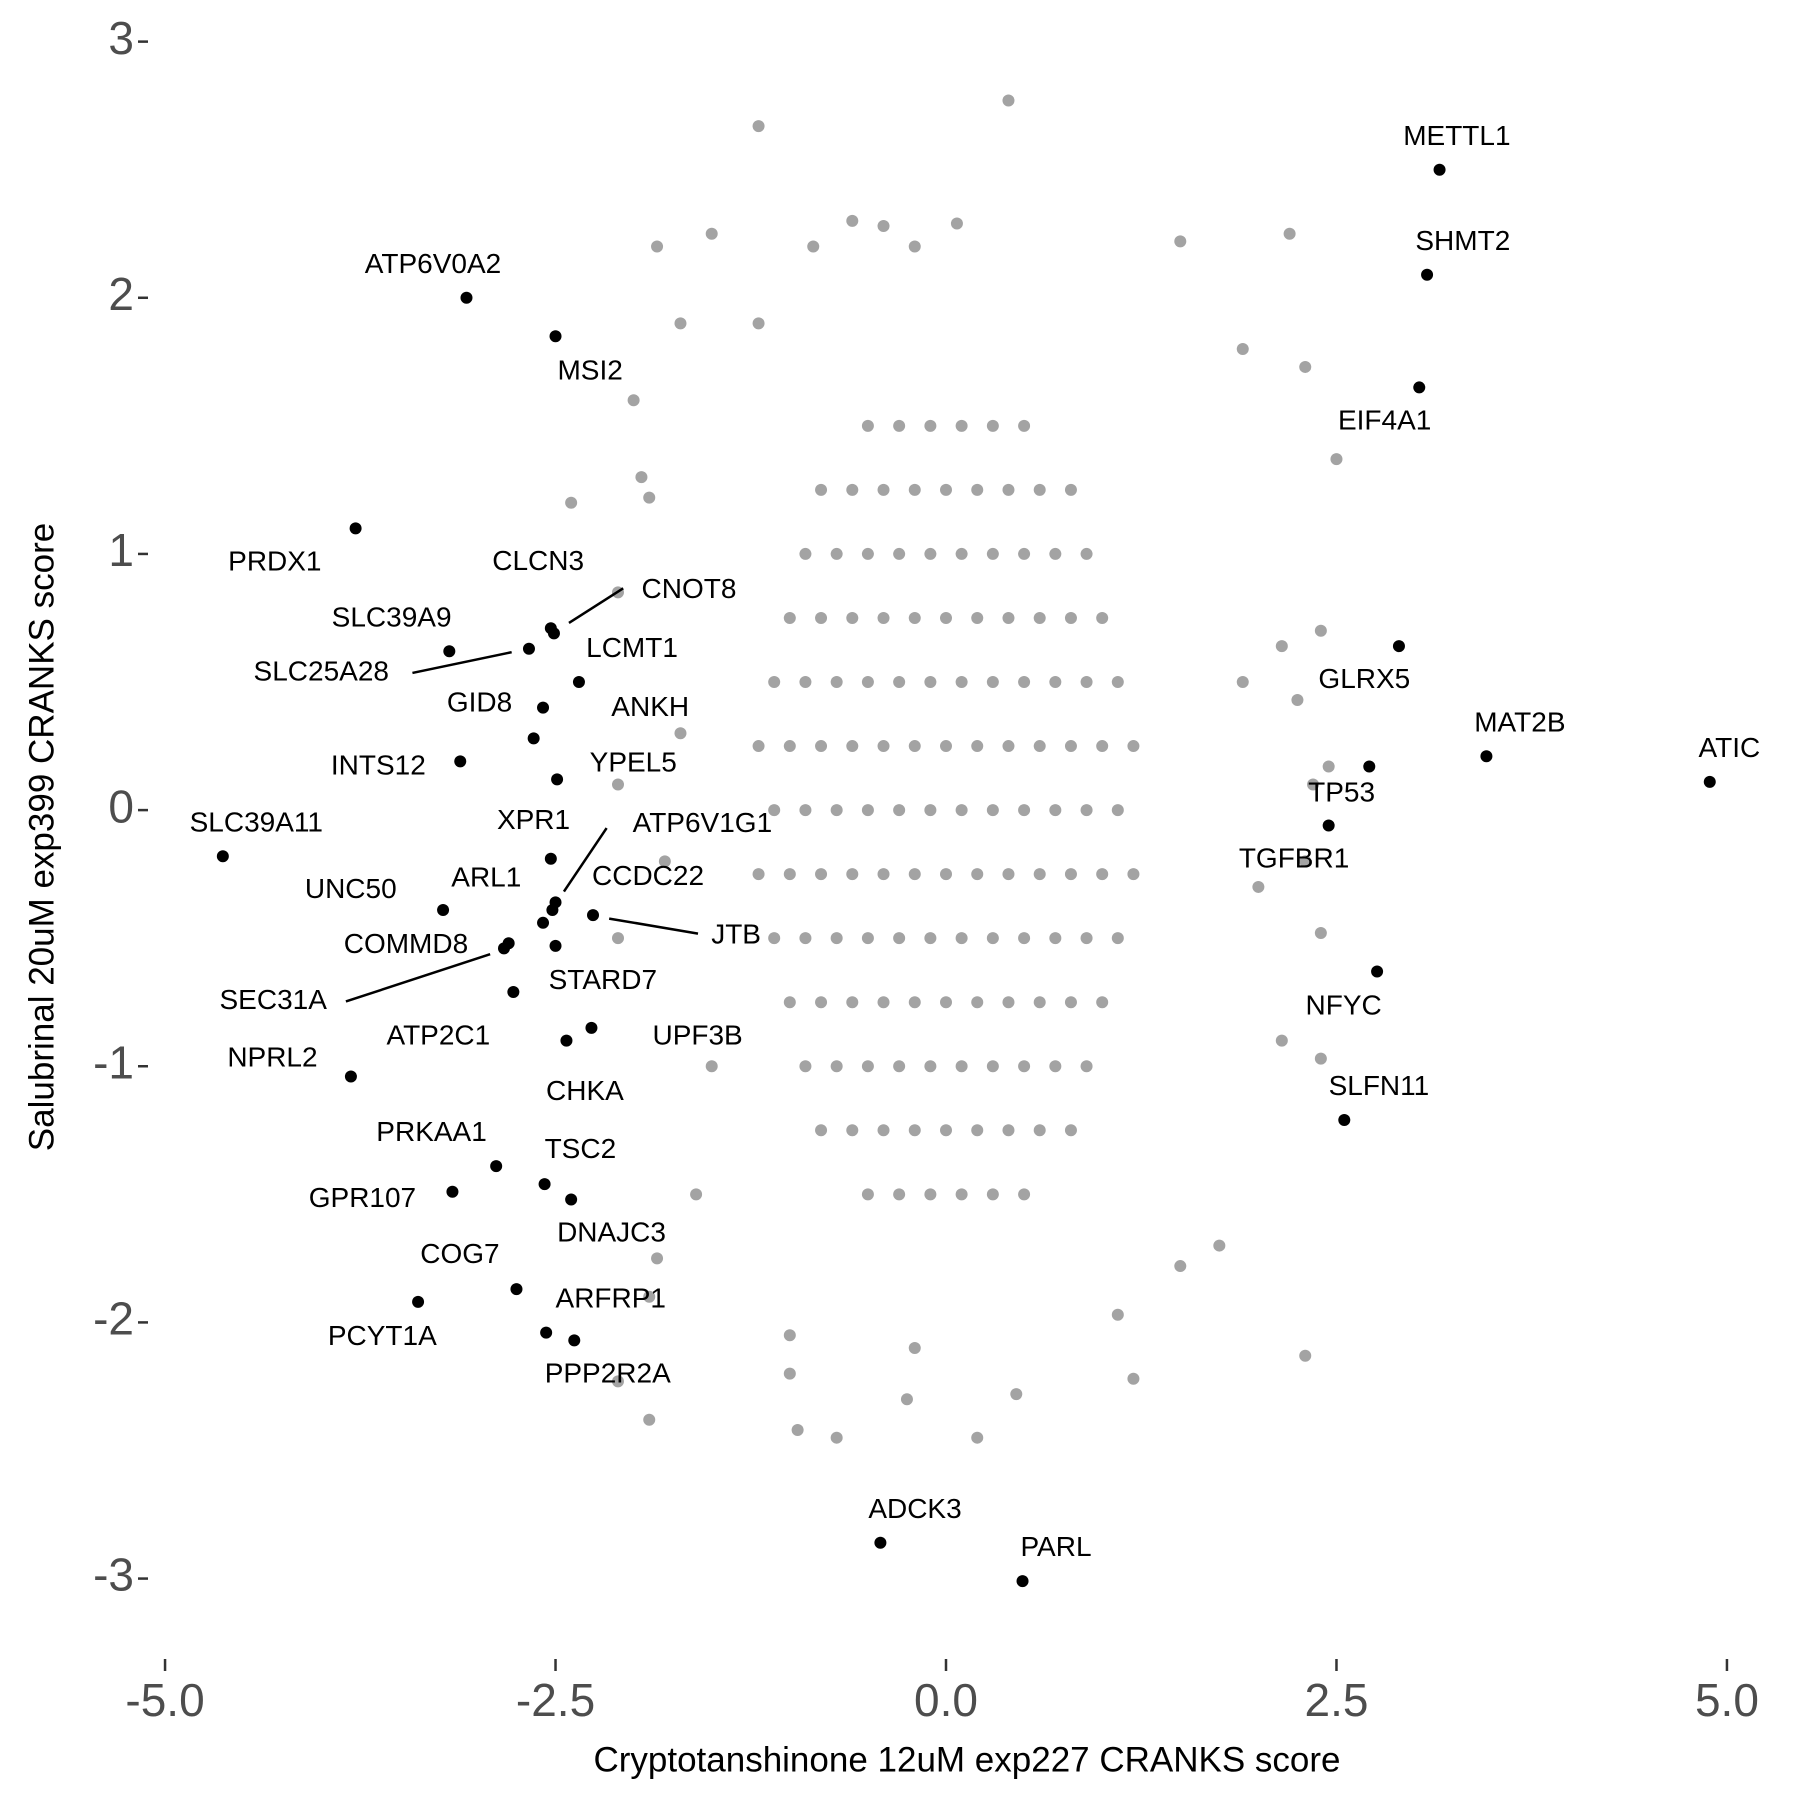 Image resolution: width=1800 pixels, height=1800 pixels. What do you see at coordinates (632, 647) in the screenshot?
I see `point-label: LCMT1` at bounding box center [632, 647].